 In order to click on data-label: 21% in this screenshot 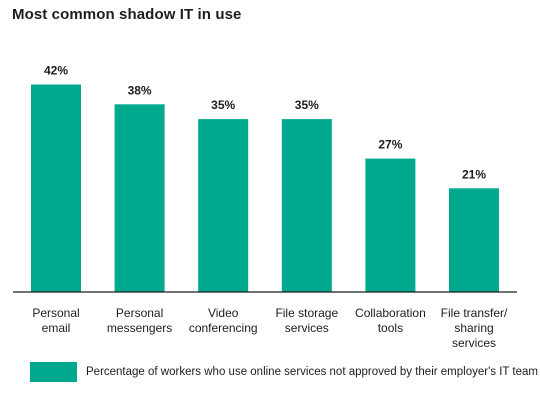, I will do `click(474, 174)`.